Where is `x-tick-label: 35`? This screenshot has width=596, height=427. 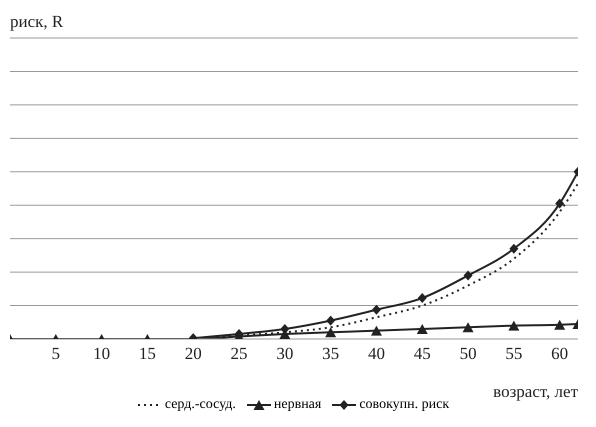
x-tick-label: 35 is located at coordinates (331, 354).